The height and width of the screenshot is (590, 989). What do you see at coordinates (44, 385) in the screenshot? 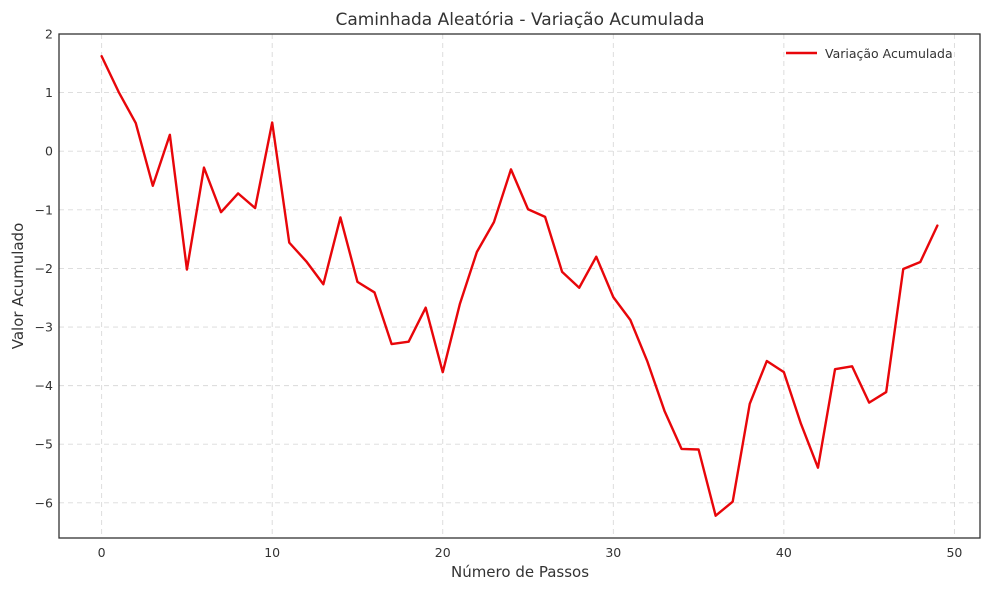
I see `y-tick-label: −4` at bounding box center [44, 385].